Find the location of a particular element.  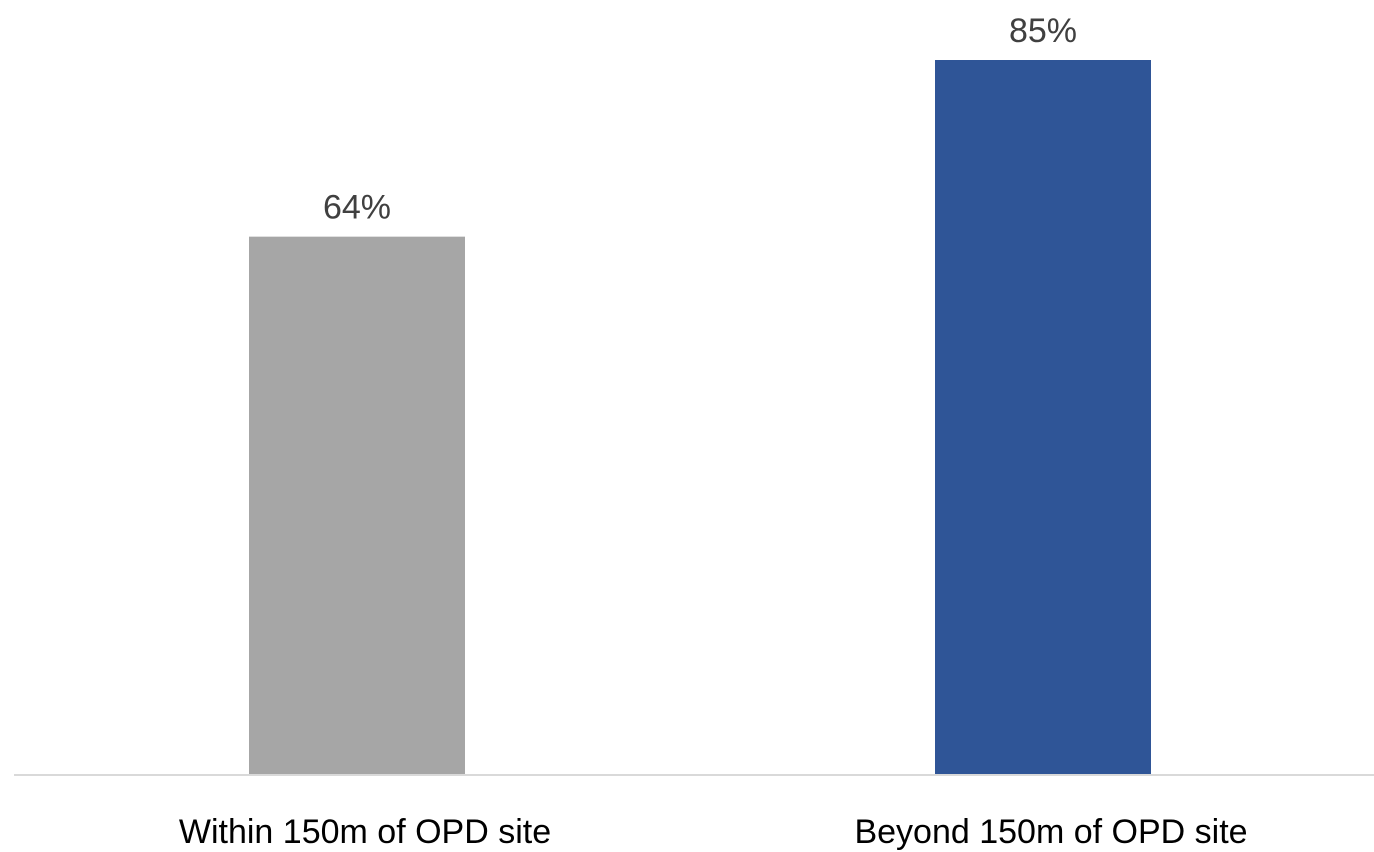

x-tick-label-2: Beyond 150m of OPD site is located at coordinates (1050, 832).